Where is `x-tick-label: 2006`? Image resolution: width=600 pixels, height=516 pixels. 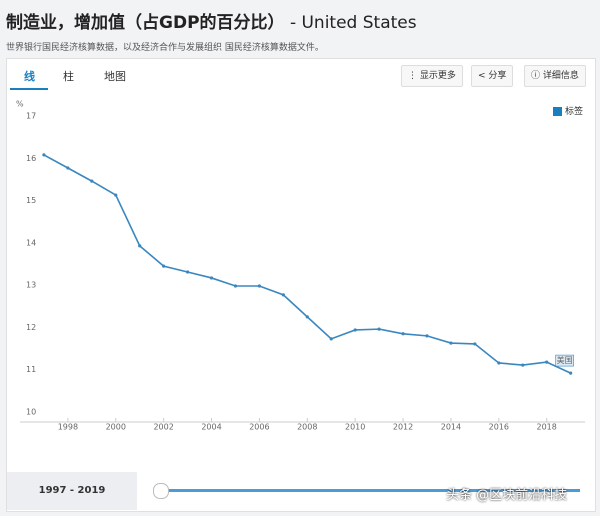
x-tick-label: 2006 is located at coordinates (259, 427).